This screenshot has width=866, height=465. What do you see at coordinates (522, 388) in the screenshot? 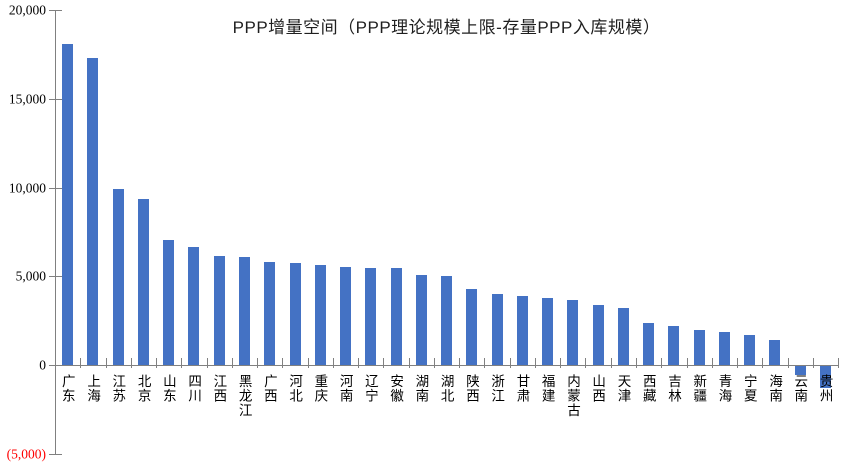
I see `category-label-甘肃: 甘肃` at bounding box center [522, 388].